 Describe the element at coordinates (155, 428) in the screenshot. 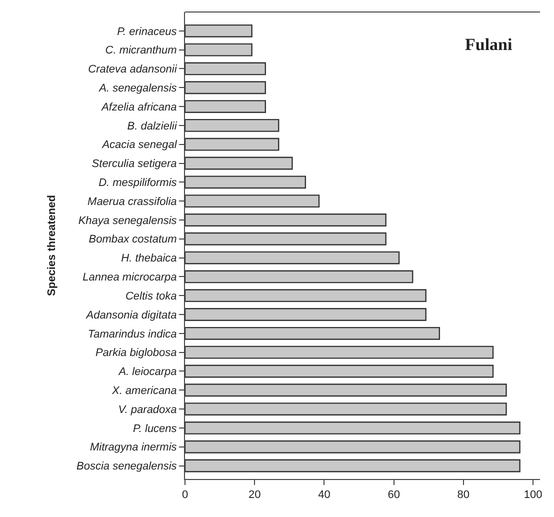

I see `y-tick-label: P. lucens` at that location.